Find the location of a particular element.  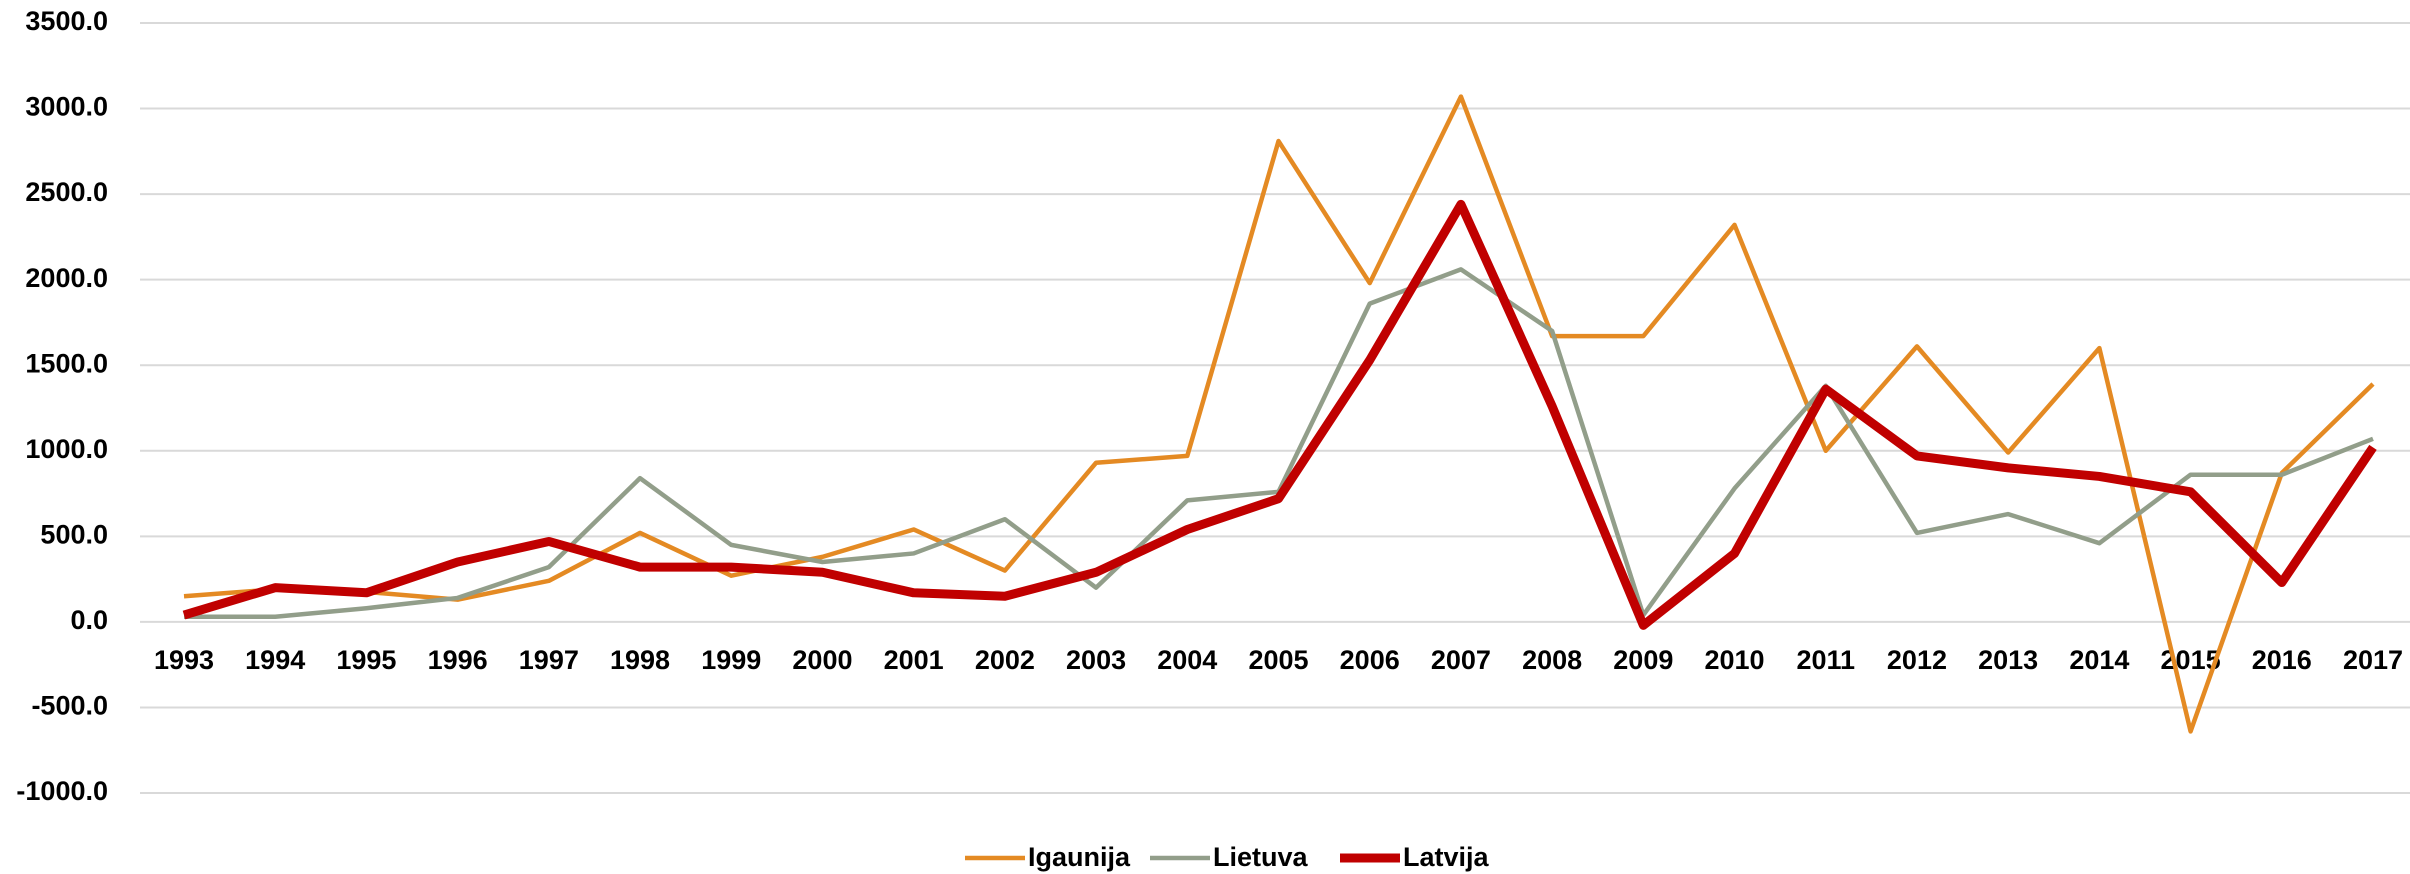

y-tick-label: 0.0 is located at coordinates (89, 620).